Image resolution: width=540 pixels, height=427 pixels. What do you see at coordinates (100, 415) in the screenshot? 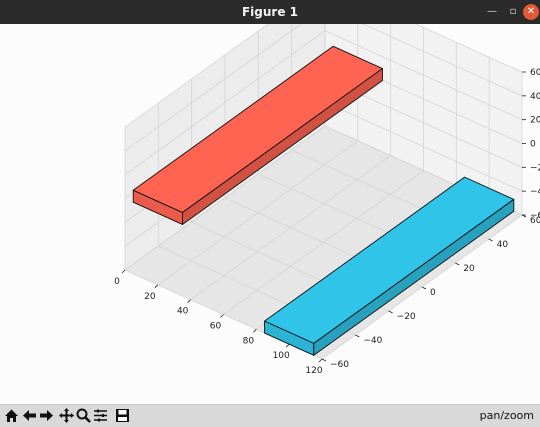
I see `configure-subplots-icon` at bounding box center [100, 415].